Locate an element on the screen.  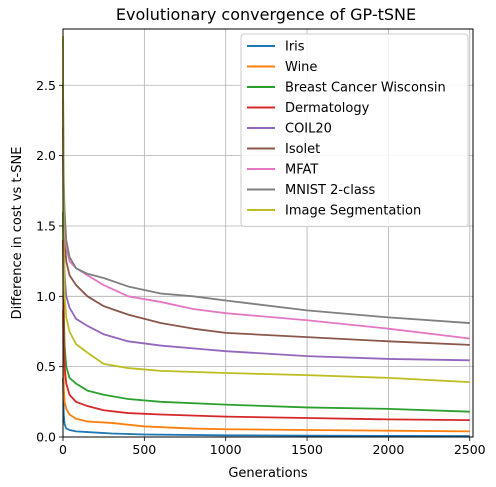
y-tick-label: 2.0 is located at coordinates (46, 155).